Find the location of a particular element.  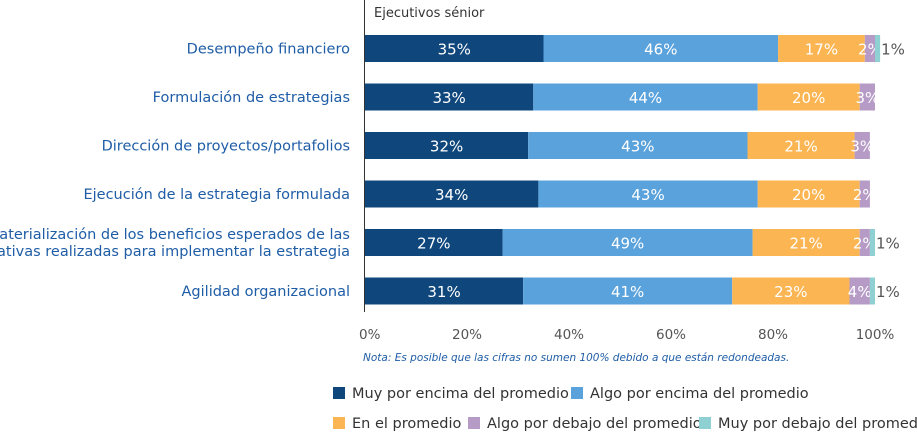

data-label: 34% is located at coordinates (451, 195).